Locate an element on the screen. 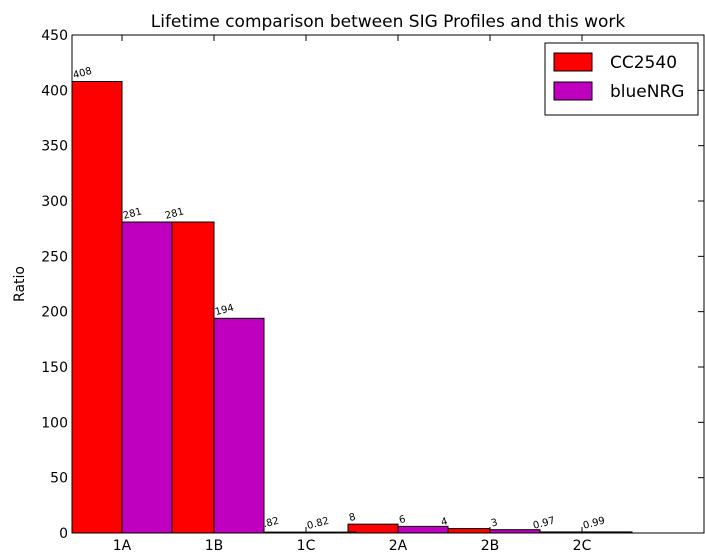 This screenshot has height=556, width=705. value-label: 3 is located at coordinates (494, 523).